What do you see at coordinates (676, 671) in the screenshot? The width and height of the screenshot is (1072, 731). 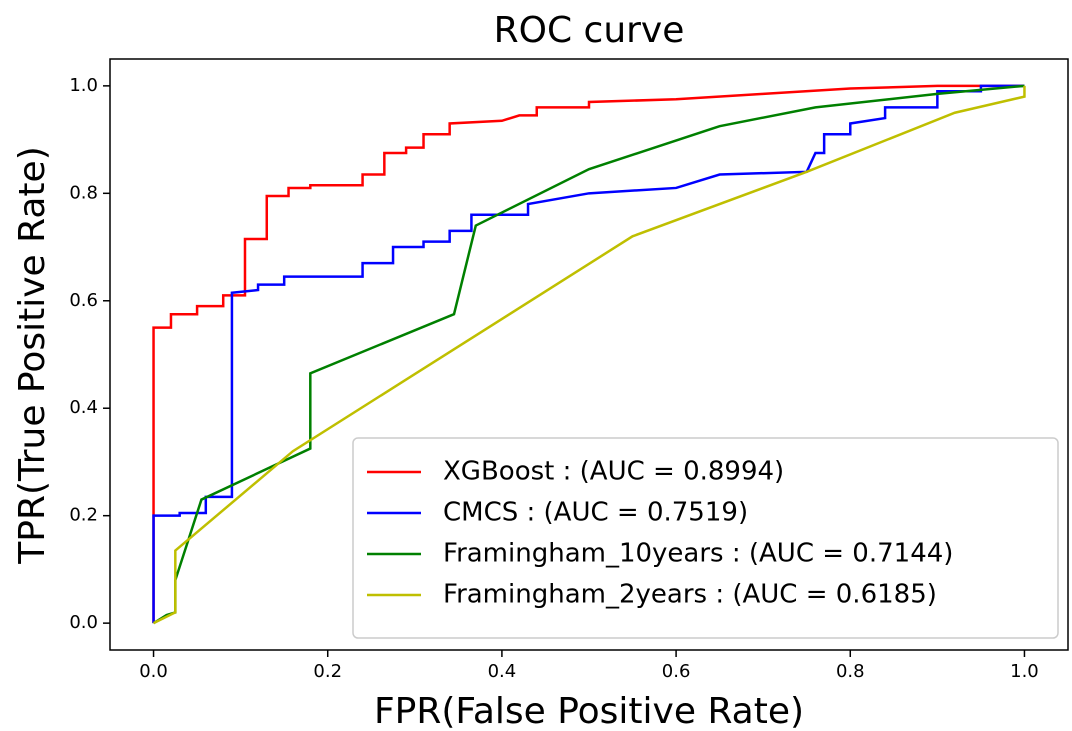 I see `x-tick-label: 0.6` at bounding box center [676, 671].